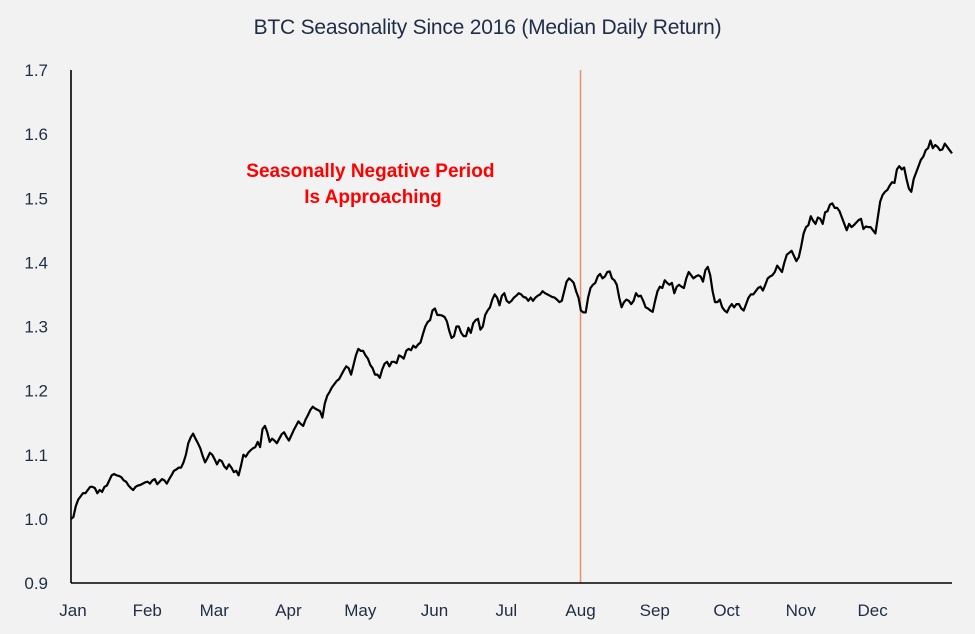 The height and width of the screenshot is (634, 975). I want to click on x-tick-label: Jan, so click(72, 610).